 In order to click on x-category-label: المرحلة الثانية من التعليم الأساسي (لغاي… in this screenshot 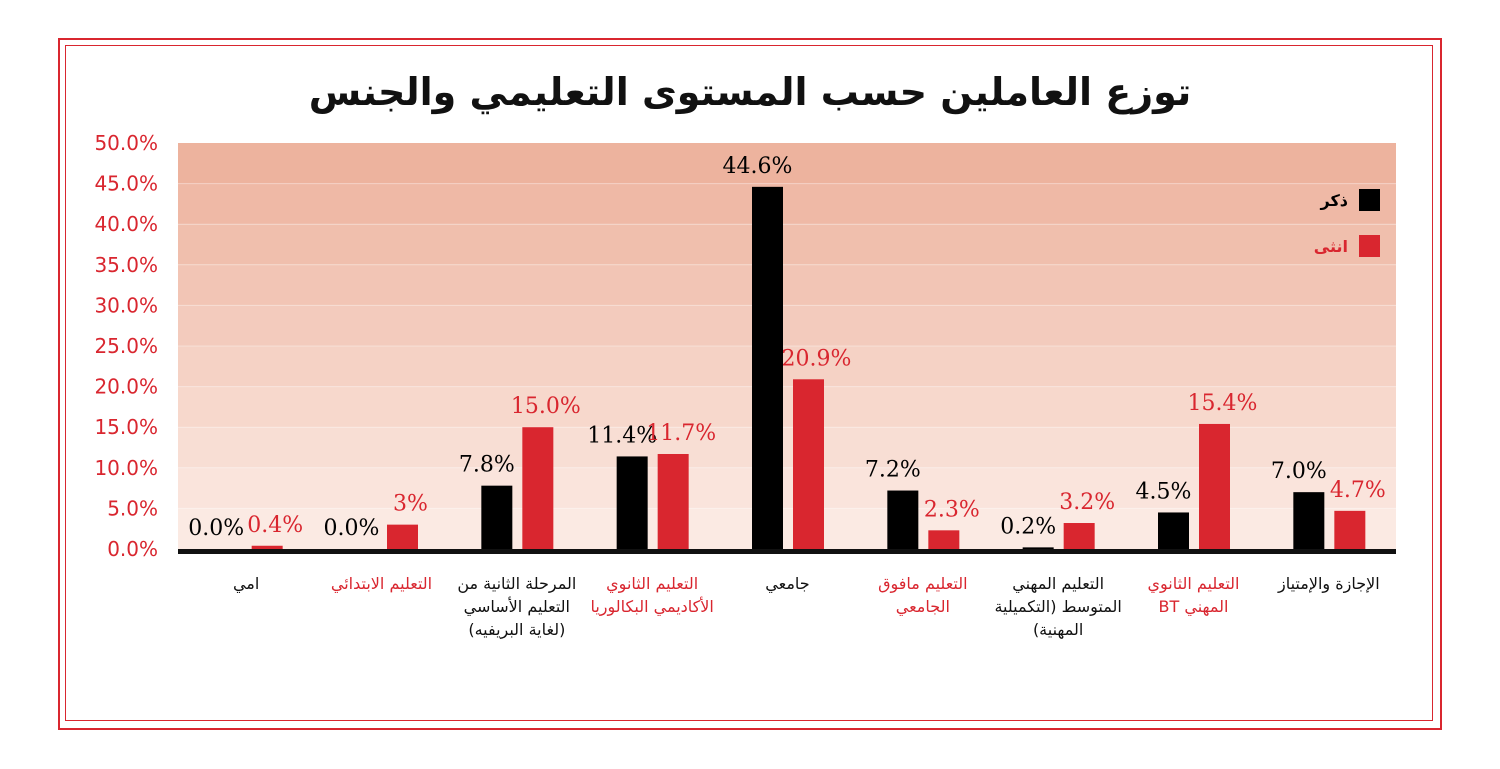, I will do `click(517, 606)`.